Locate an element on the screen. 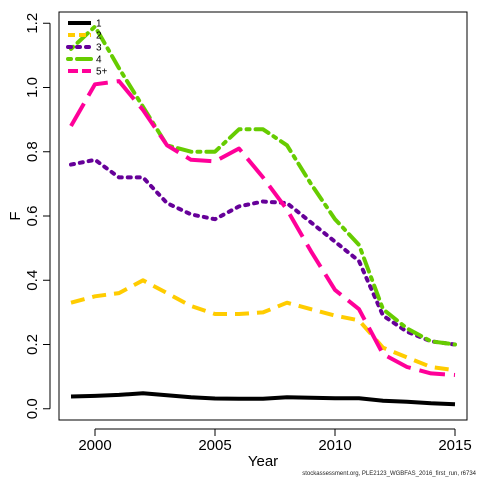 The height and width of the screenshot is (480, 480). x-tick-label: 2015 is located at coordinates (454, 445).